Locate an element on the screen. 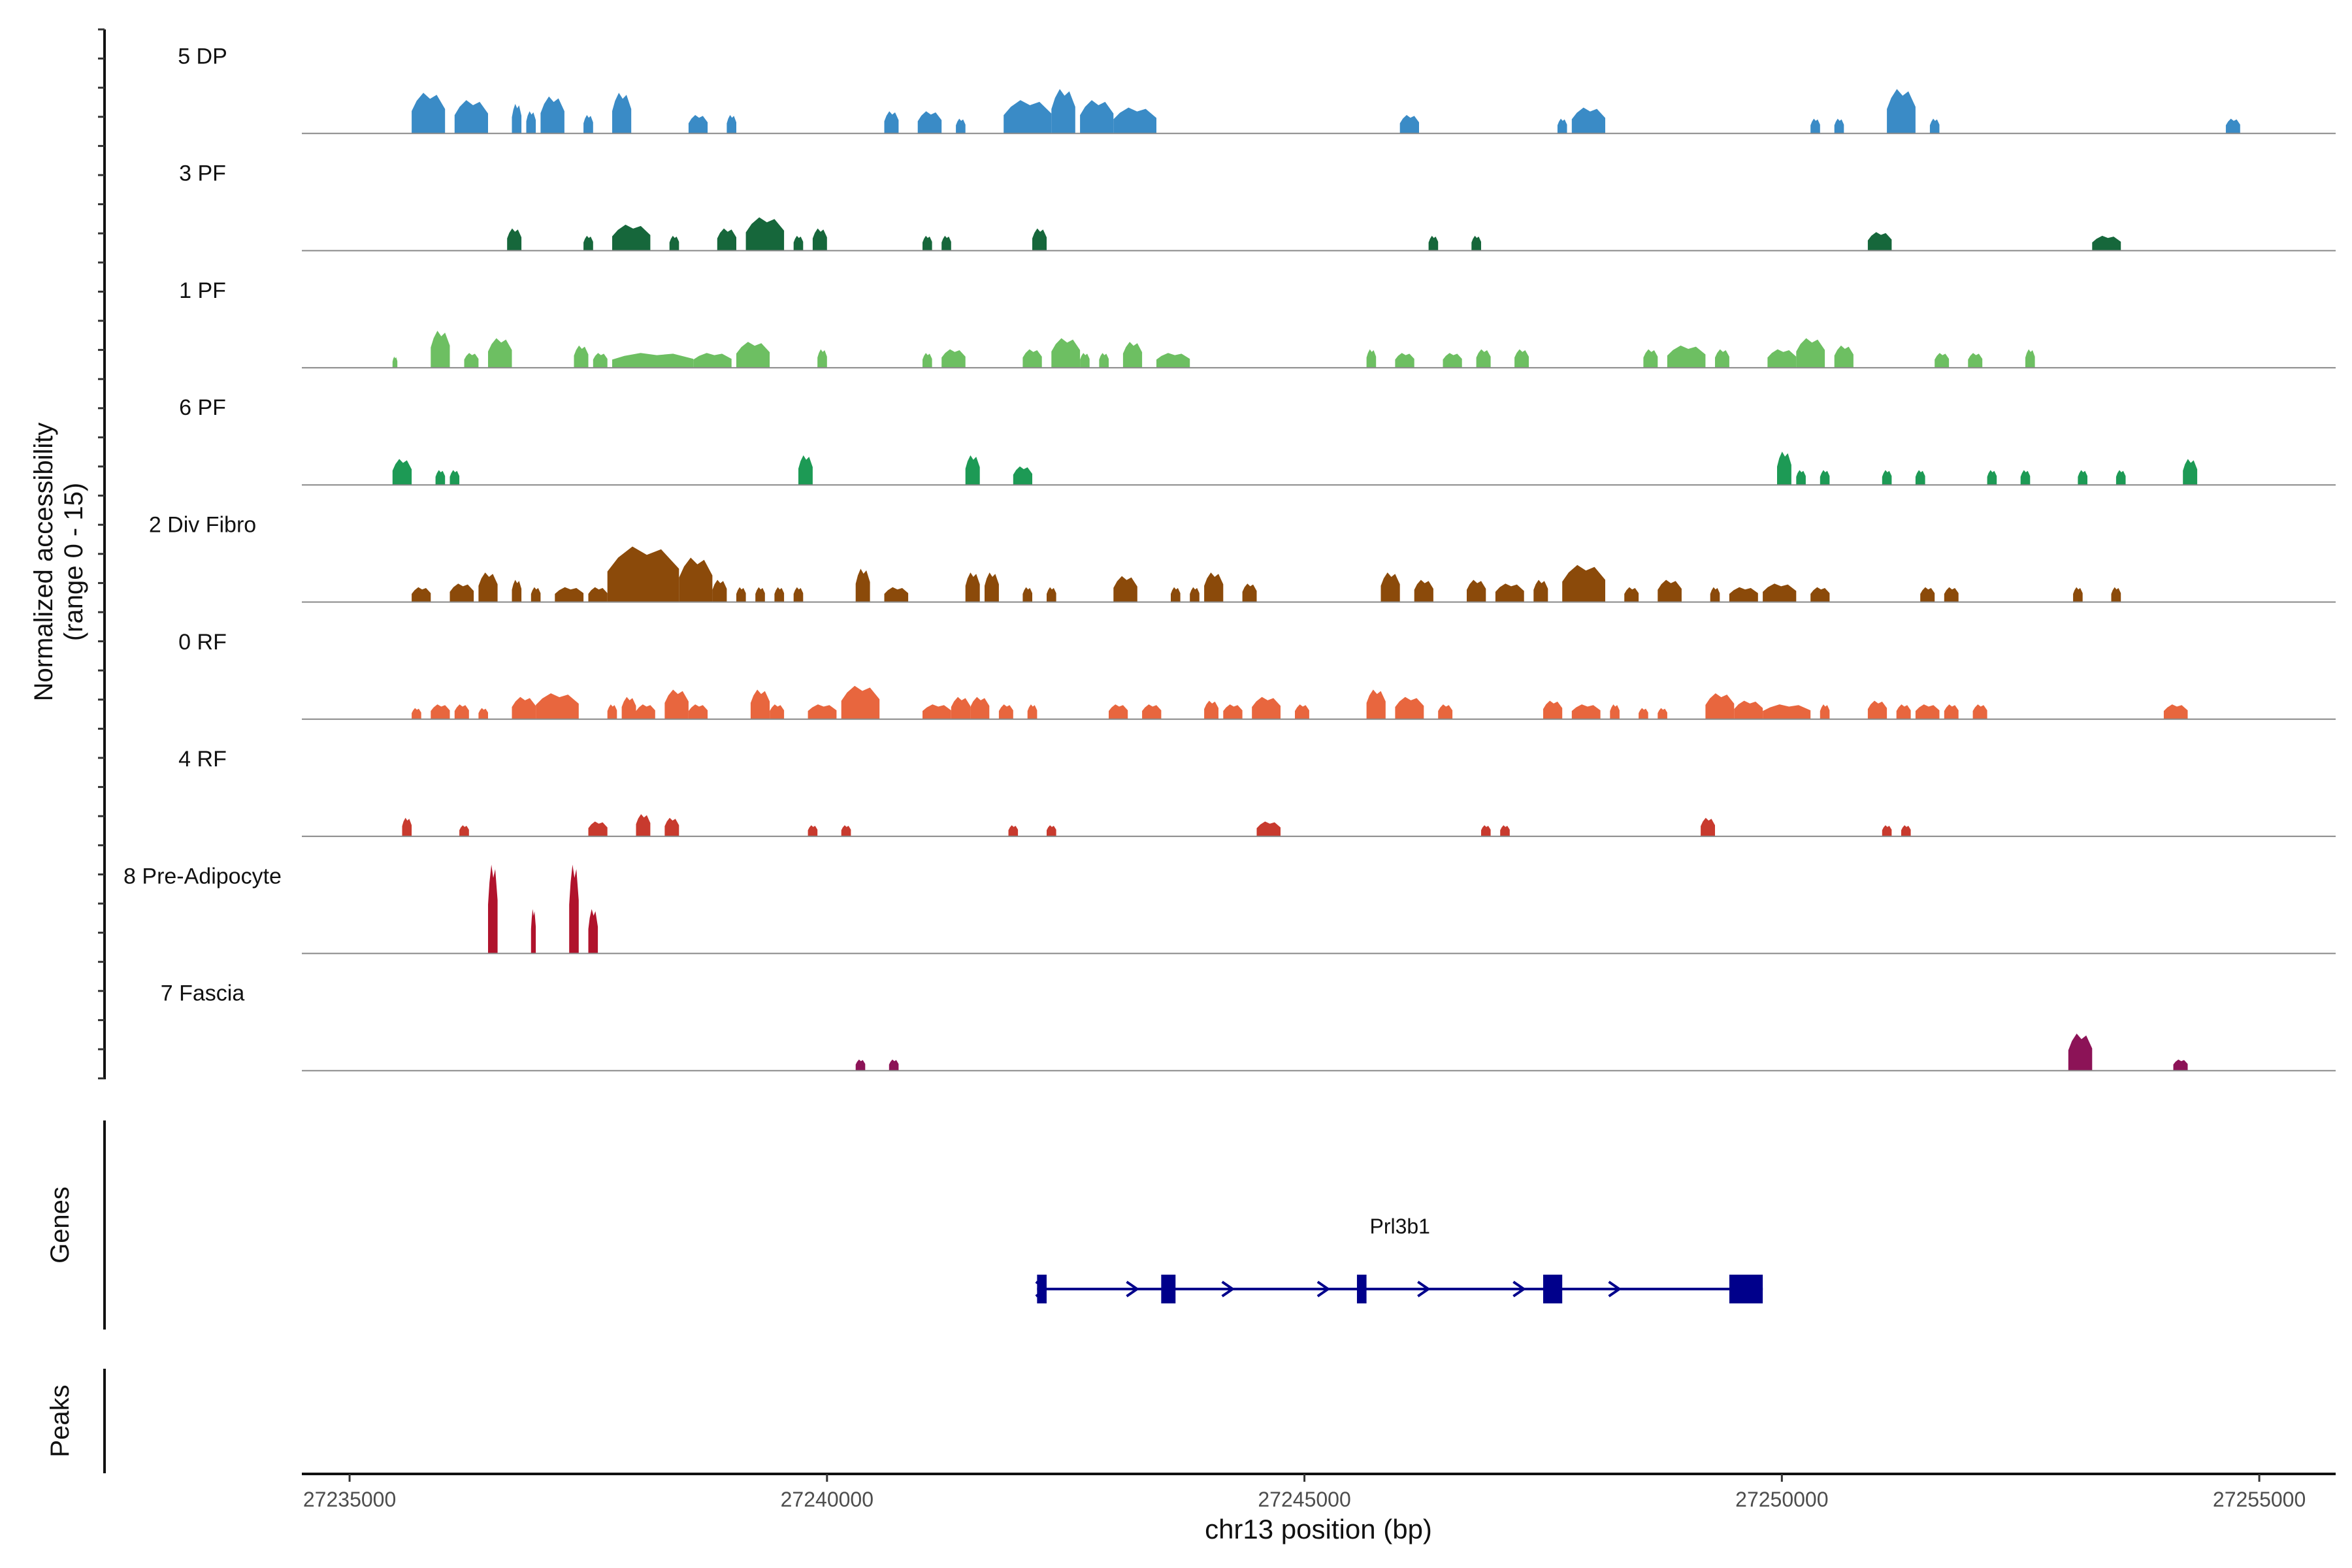 The height and width of the screenshot is (1568, 2352). x-tick-label: 27250000 is located at coordinates (1781, 1499).